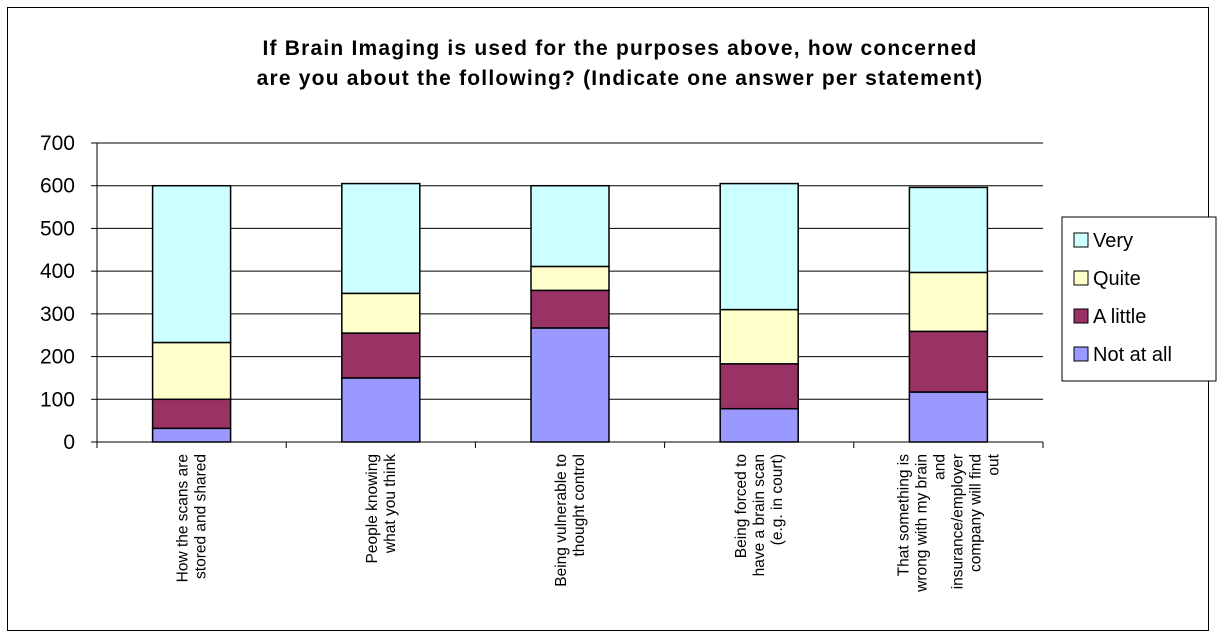 Image resolution: width=1218 pixels, height=639 pixels. What do you see at coordinates (57, 143) in the screenshot?
I see `y-tick-label: 700` at bounding box center [57, 143].